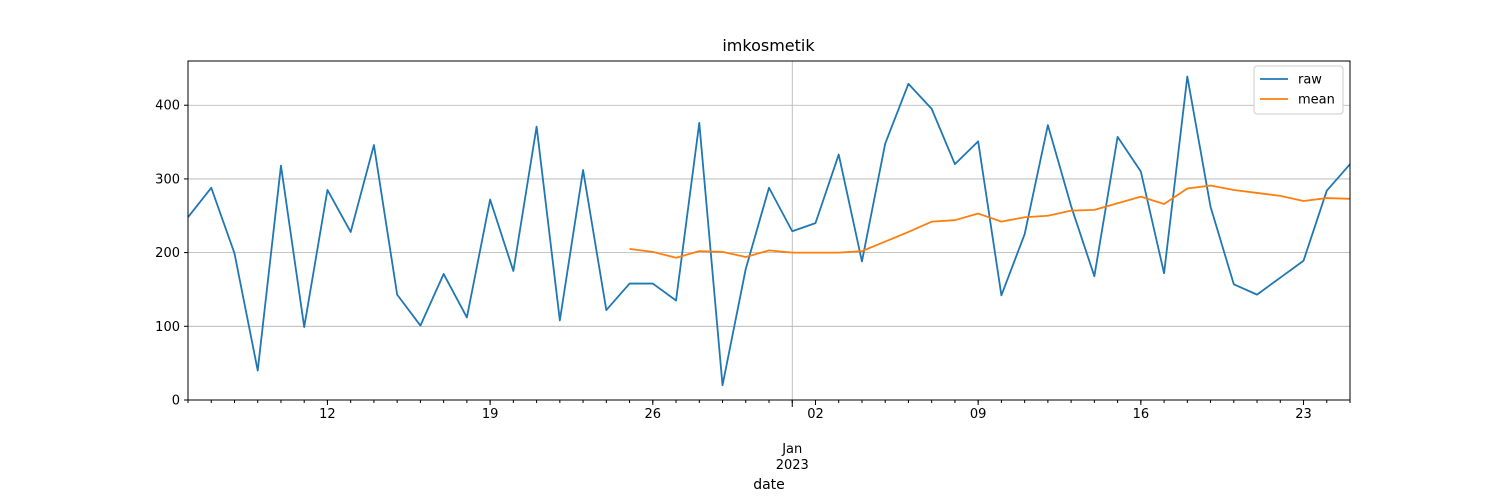 The image size is (1500, 500). Describe the element at coordinates (490, 414) in the screenshot. I see `x-tick-label: 19` at that location.